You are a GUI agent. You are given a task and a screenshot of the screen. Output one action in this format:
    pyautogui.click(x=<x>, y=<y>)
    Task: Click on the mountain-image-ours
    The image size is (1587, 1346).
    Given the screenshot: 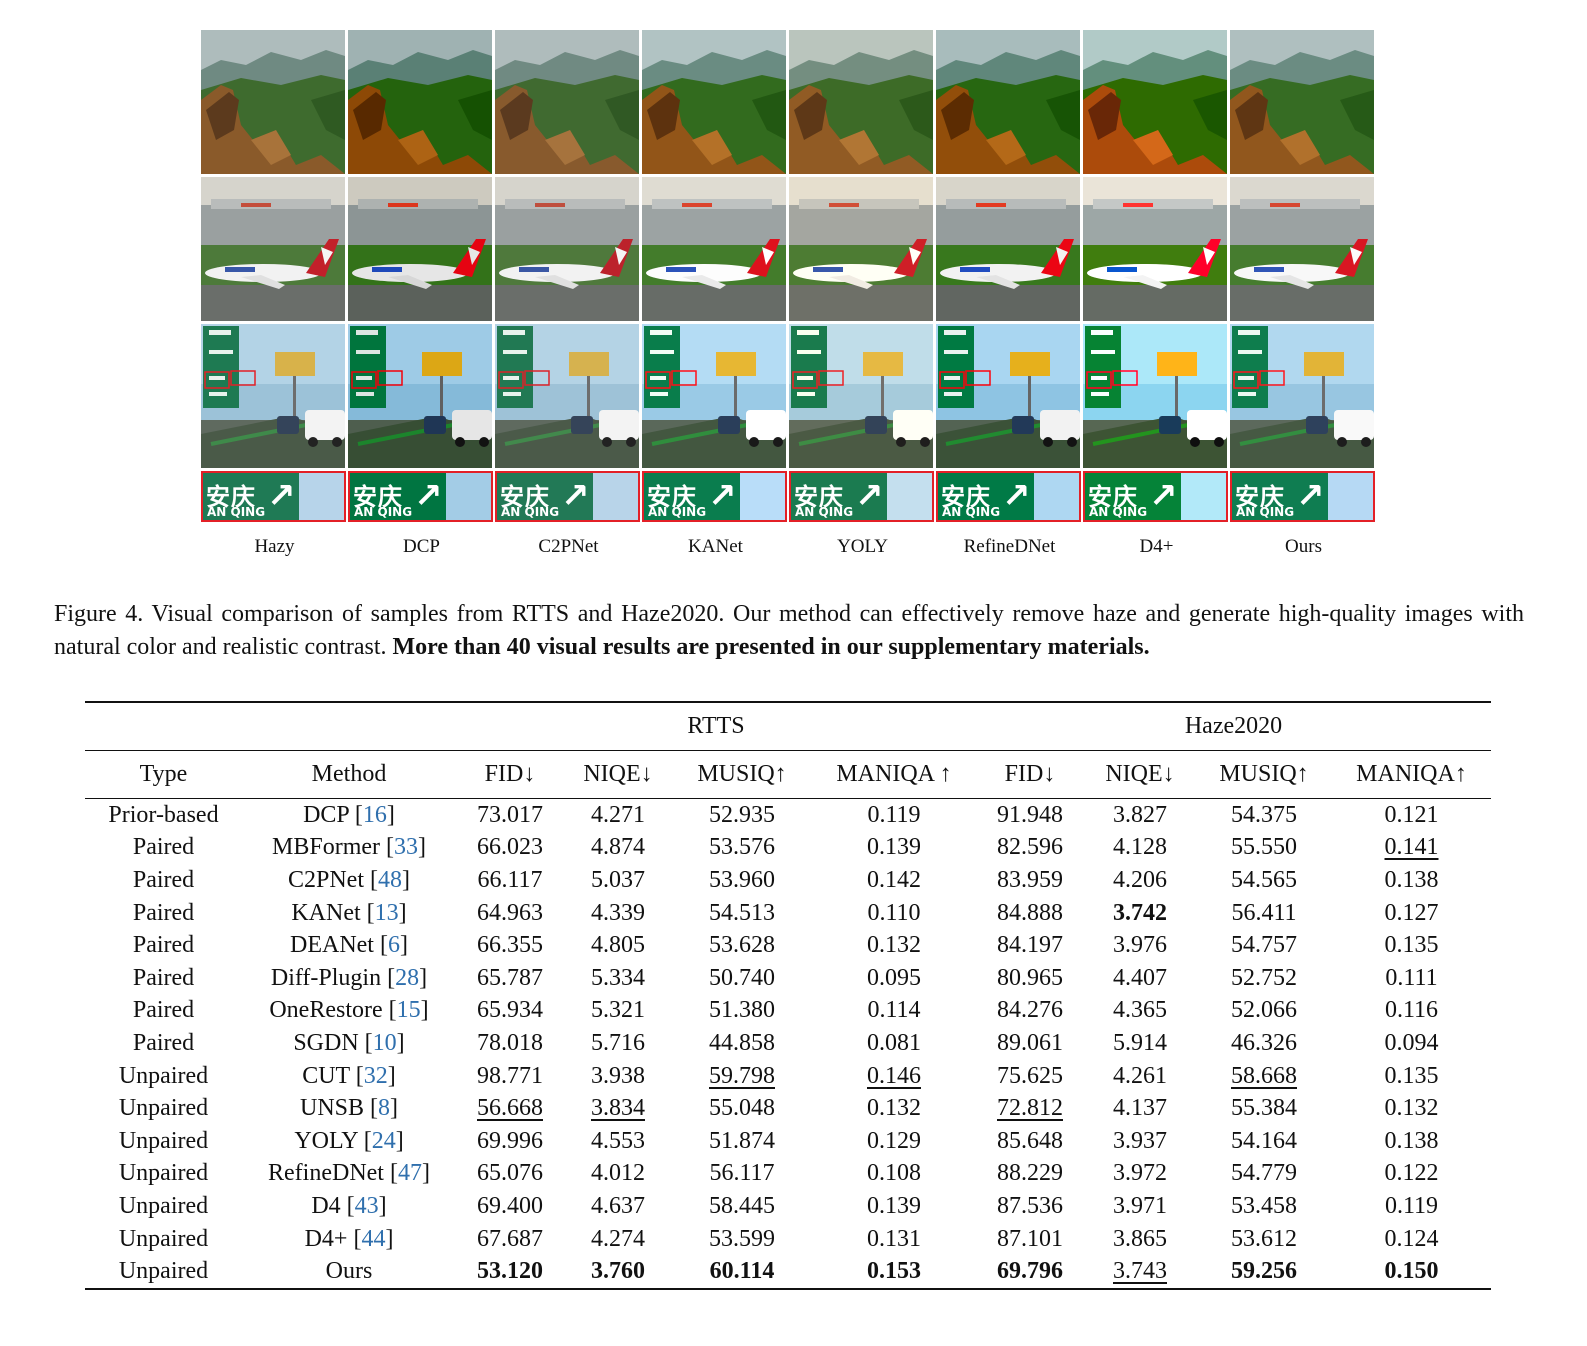 What is the action you would take?
    pyautogui.click(x=1302, y=102)
    